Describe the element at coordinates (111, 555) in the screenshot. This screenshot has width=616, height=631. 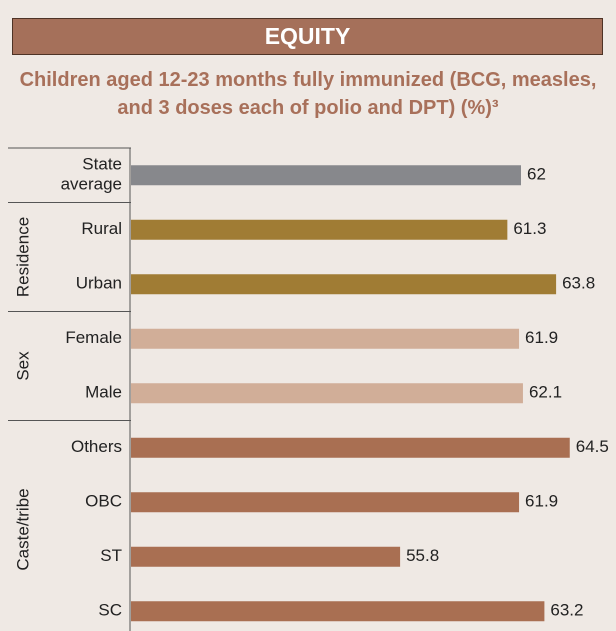
I see `category-label: ST` at that location.